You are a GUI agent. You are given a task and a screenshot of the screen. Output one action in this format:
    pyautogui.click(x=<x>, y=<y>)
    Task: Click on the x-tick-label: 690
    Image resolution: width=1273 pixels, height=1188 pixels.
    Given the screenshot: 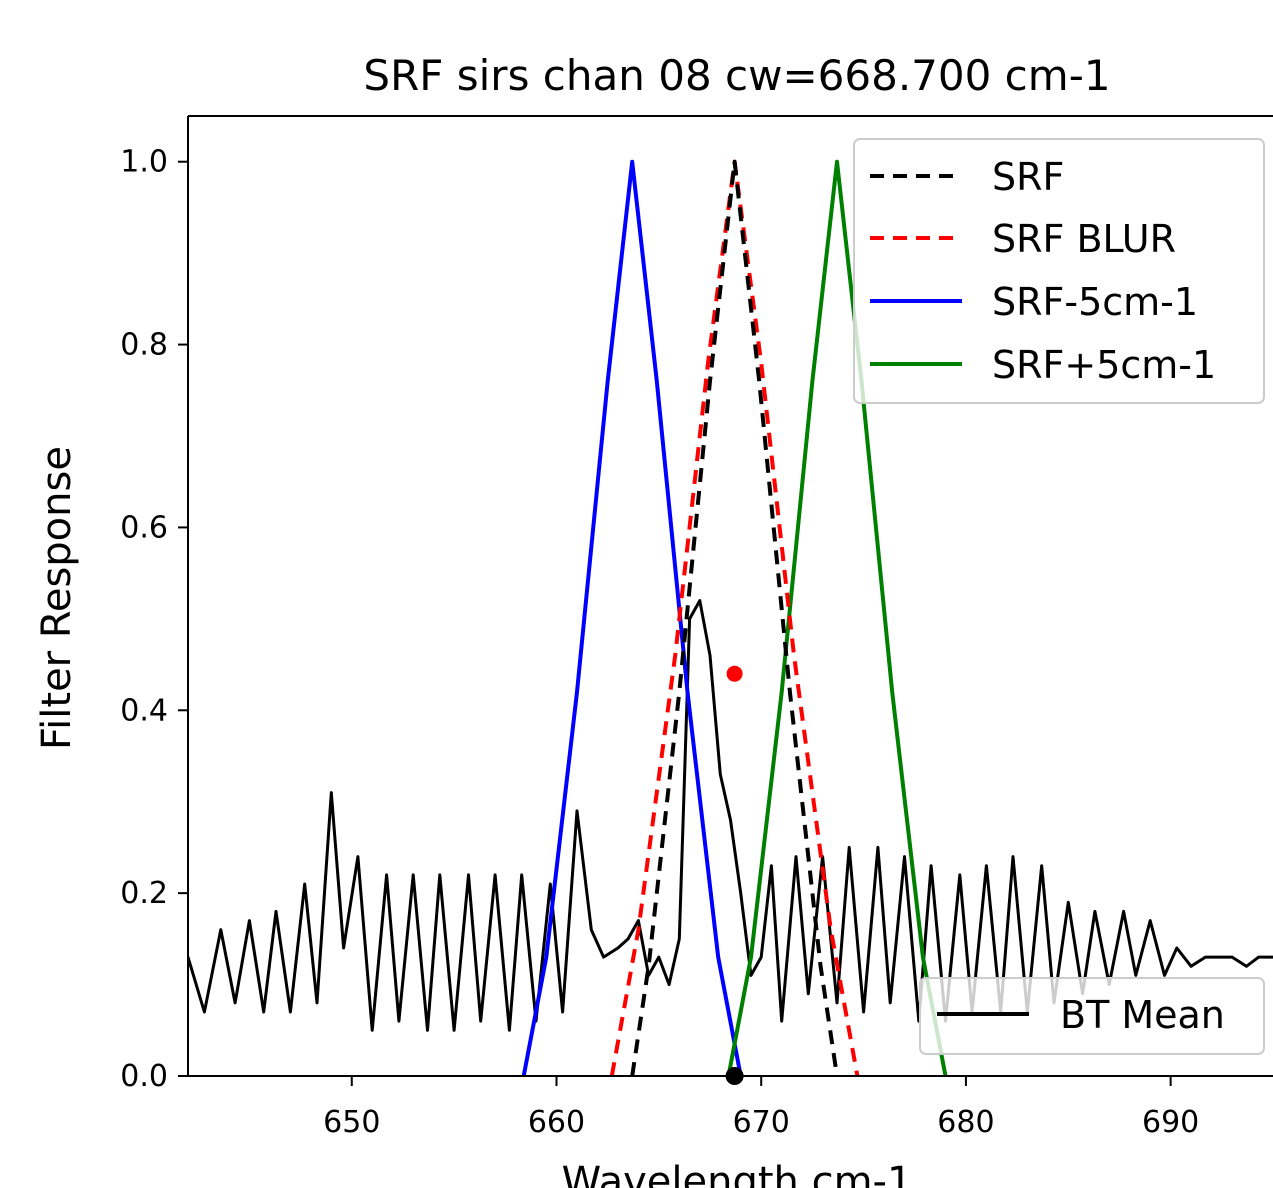 What is the action you would take?
    pyautogui.click(x=1170, y=1122)
    